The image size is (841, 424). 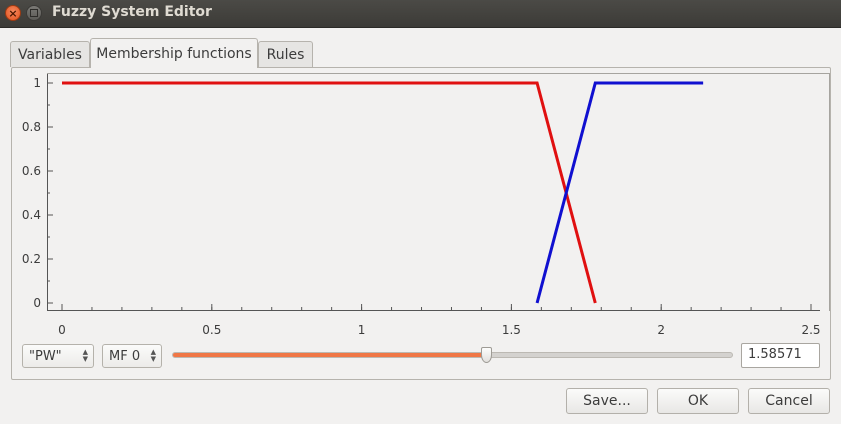 What do you see at coordinates (810, 330) in the screenshot?
I see `x-tick-label: 2.5` at bounding box center [810, 330].